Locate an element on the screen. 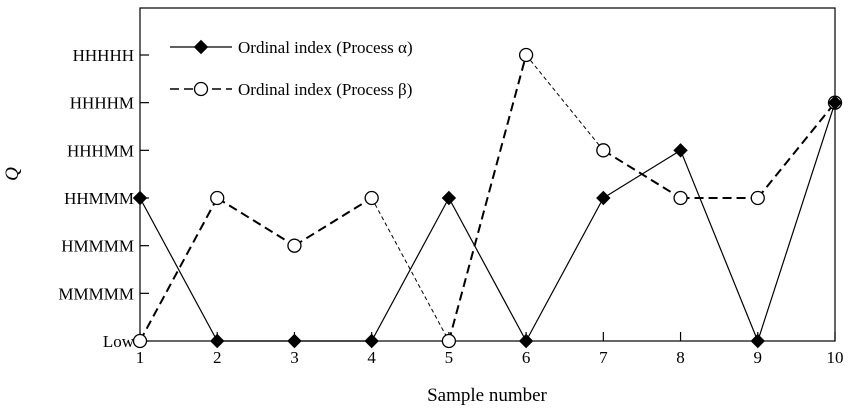 The image size is (850, 410). x-tick-label: 2 is located at coordinates (217, 357).